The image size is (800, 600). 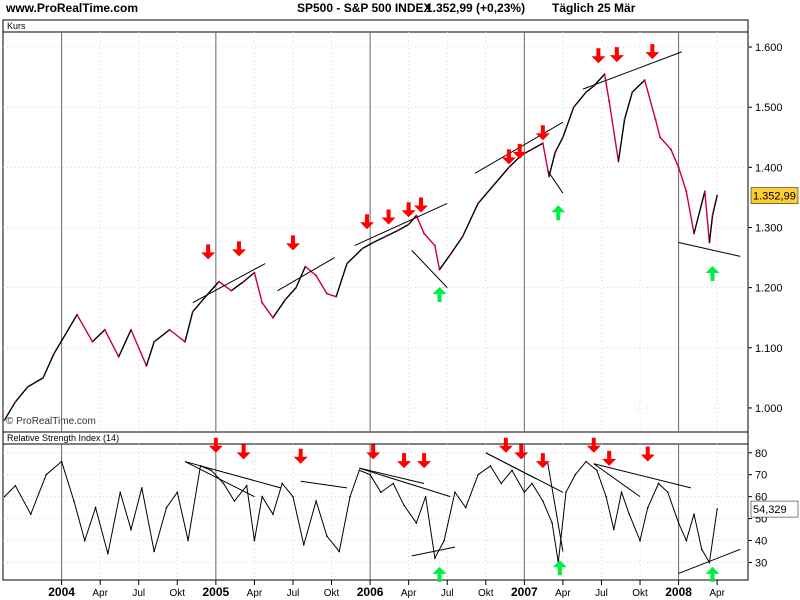 I want to click on x-tick-label: 2004, so click(x=61, y=592).